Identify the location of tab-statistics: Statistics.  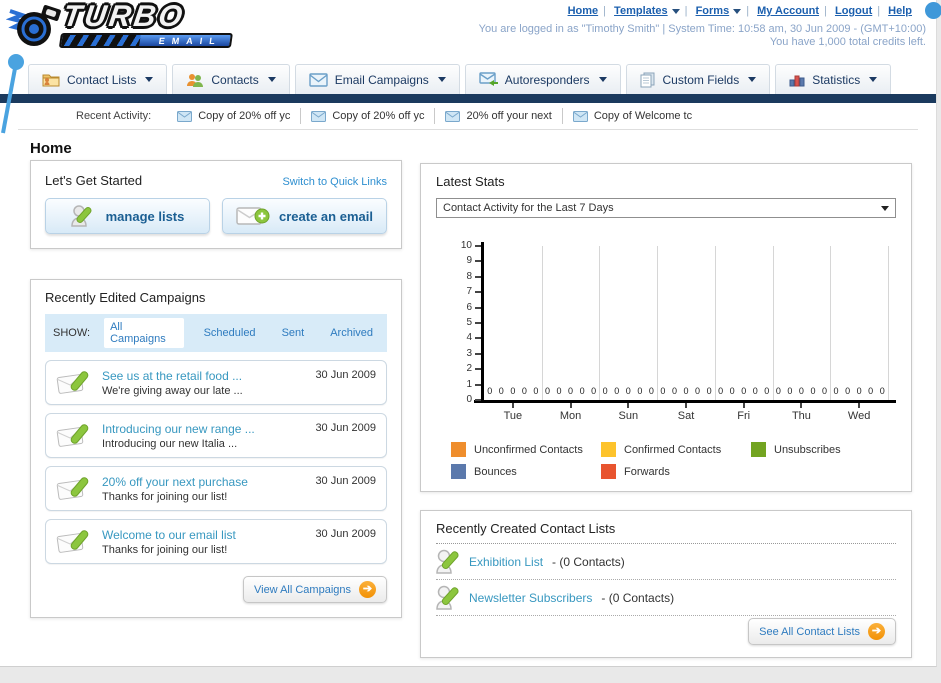
(833, 79).